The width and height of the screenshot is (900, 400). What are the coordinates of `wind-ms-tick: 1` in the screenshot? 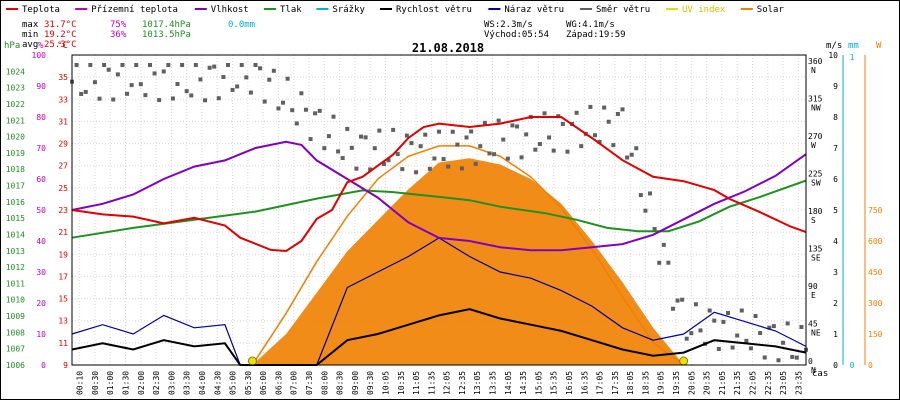 It's located at (835, 334).